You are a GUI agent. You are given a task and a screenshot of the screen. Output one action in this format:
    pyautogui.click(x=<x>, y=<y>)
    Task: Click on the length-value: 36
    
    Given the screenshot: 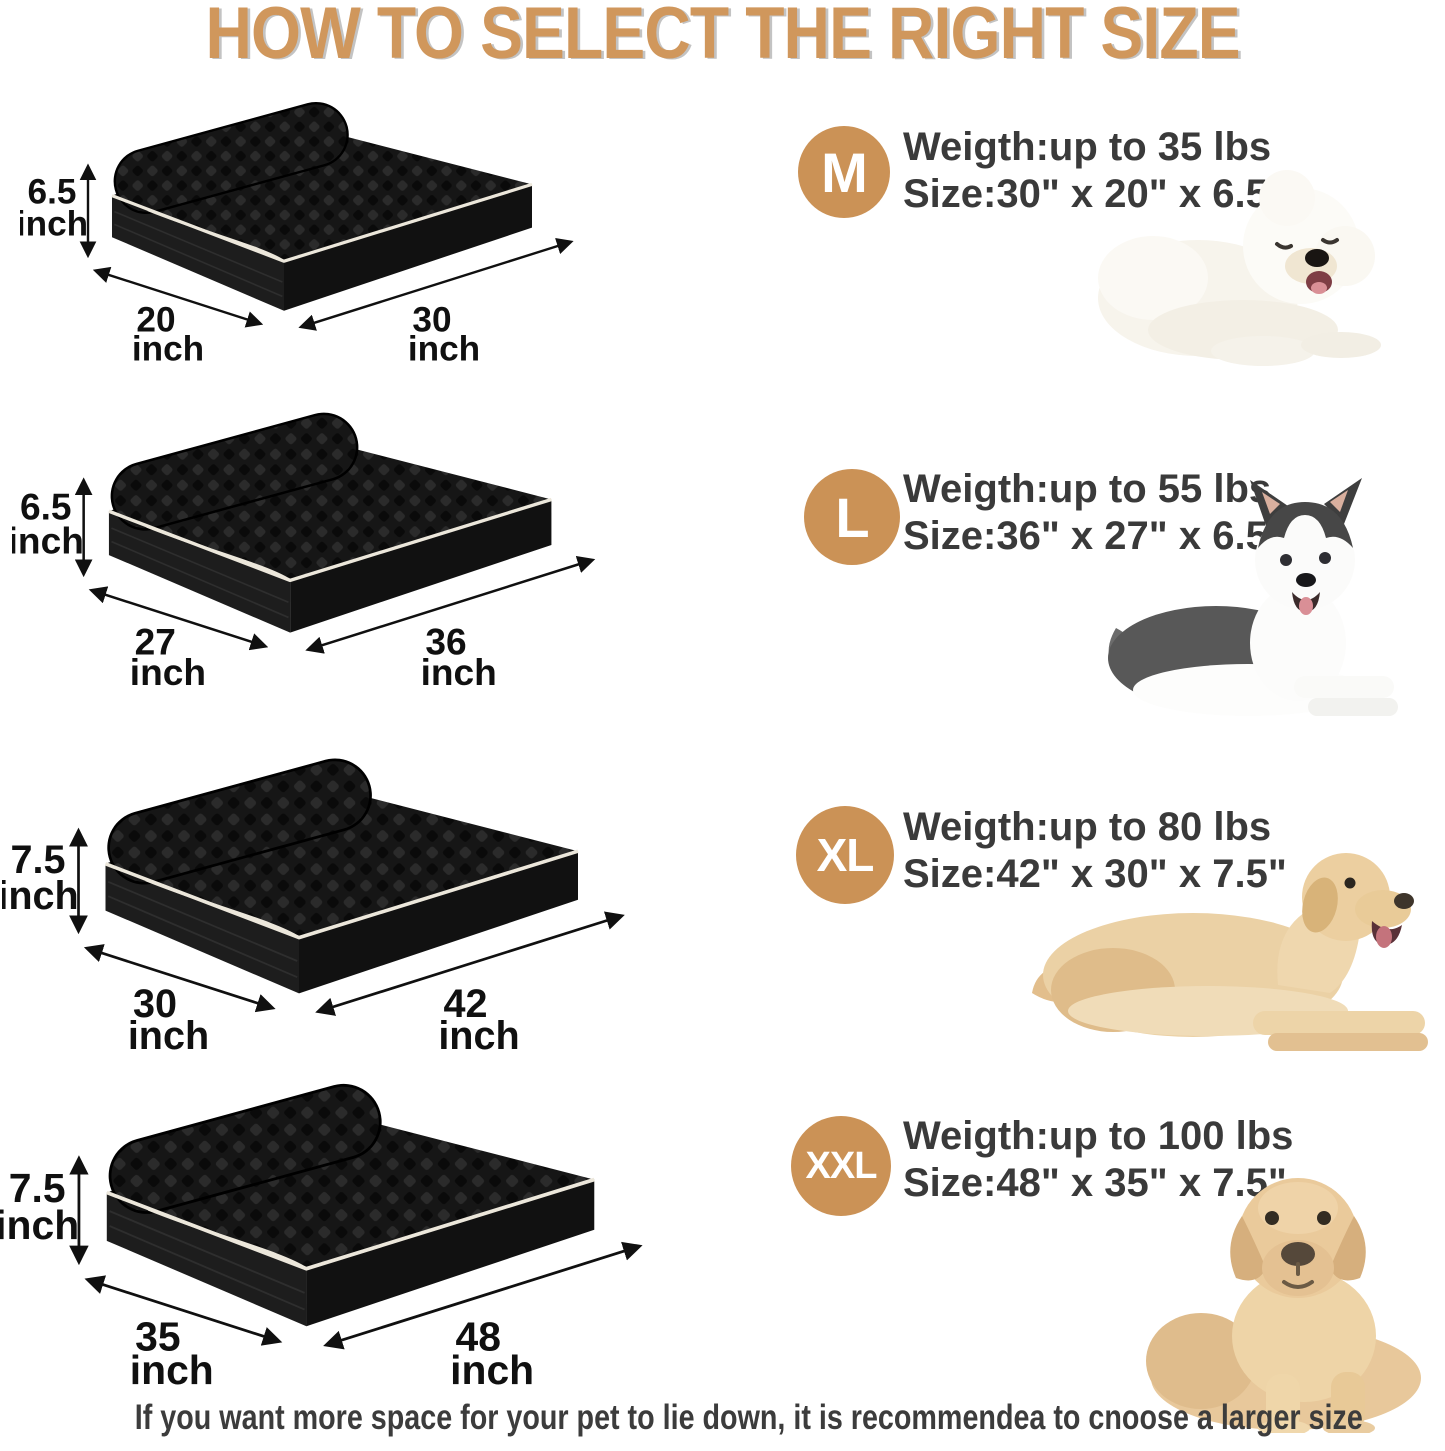 What is the action you would take?
    pyautogui.click(x=445, y=642)
    